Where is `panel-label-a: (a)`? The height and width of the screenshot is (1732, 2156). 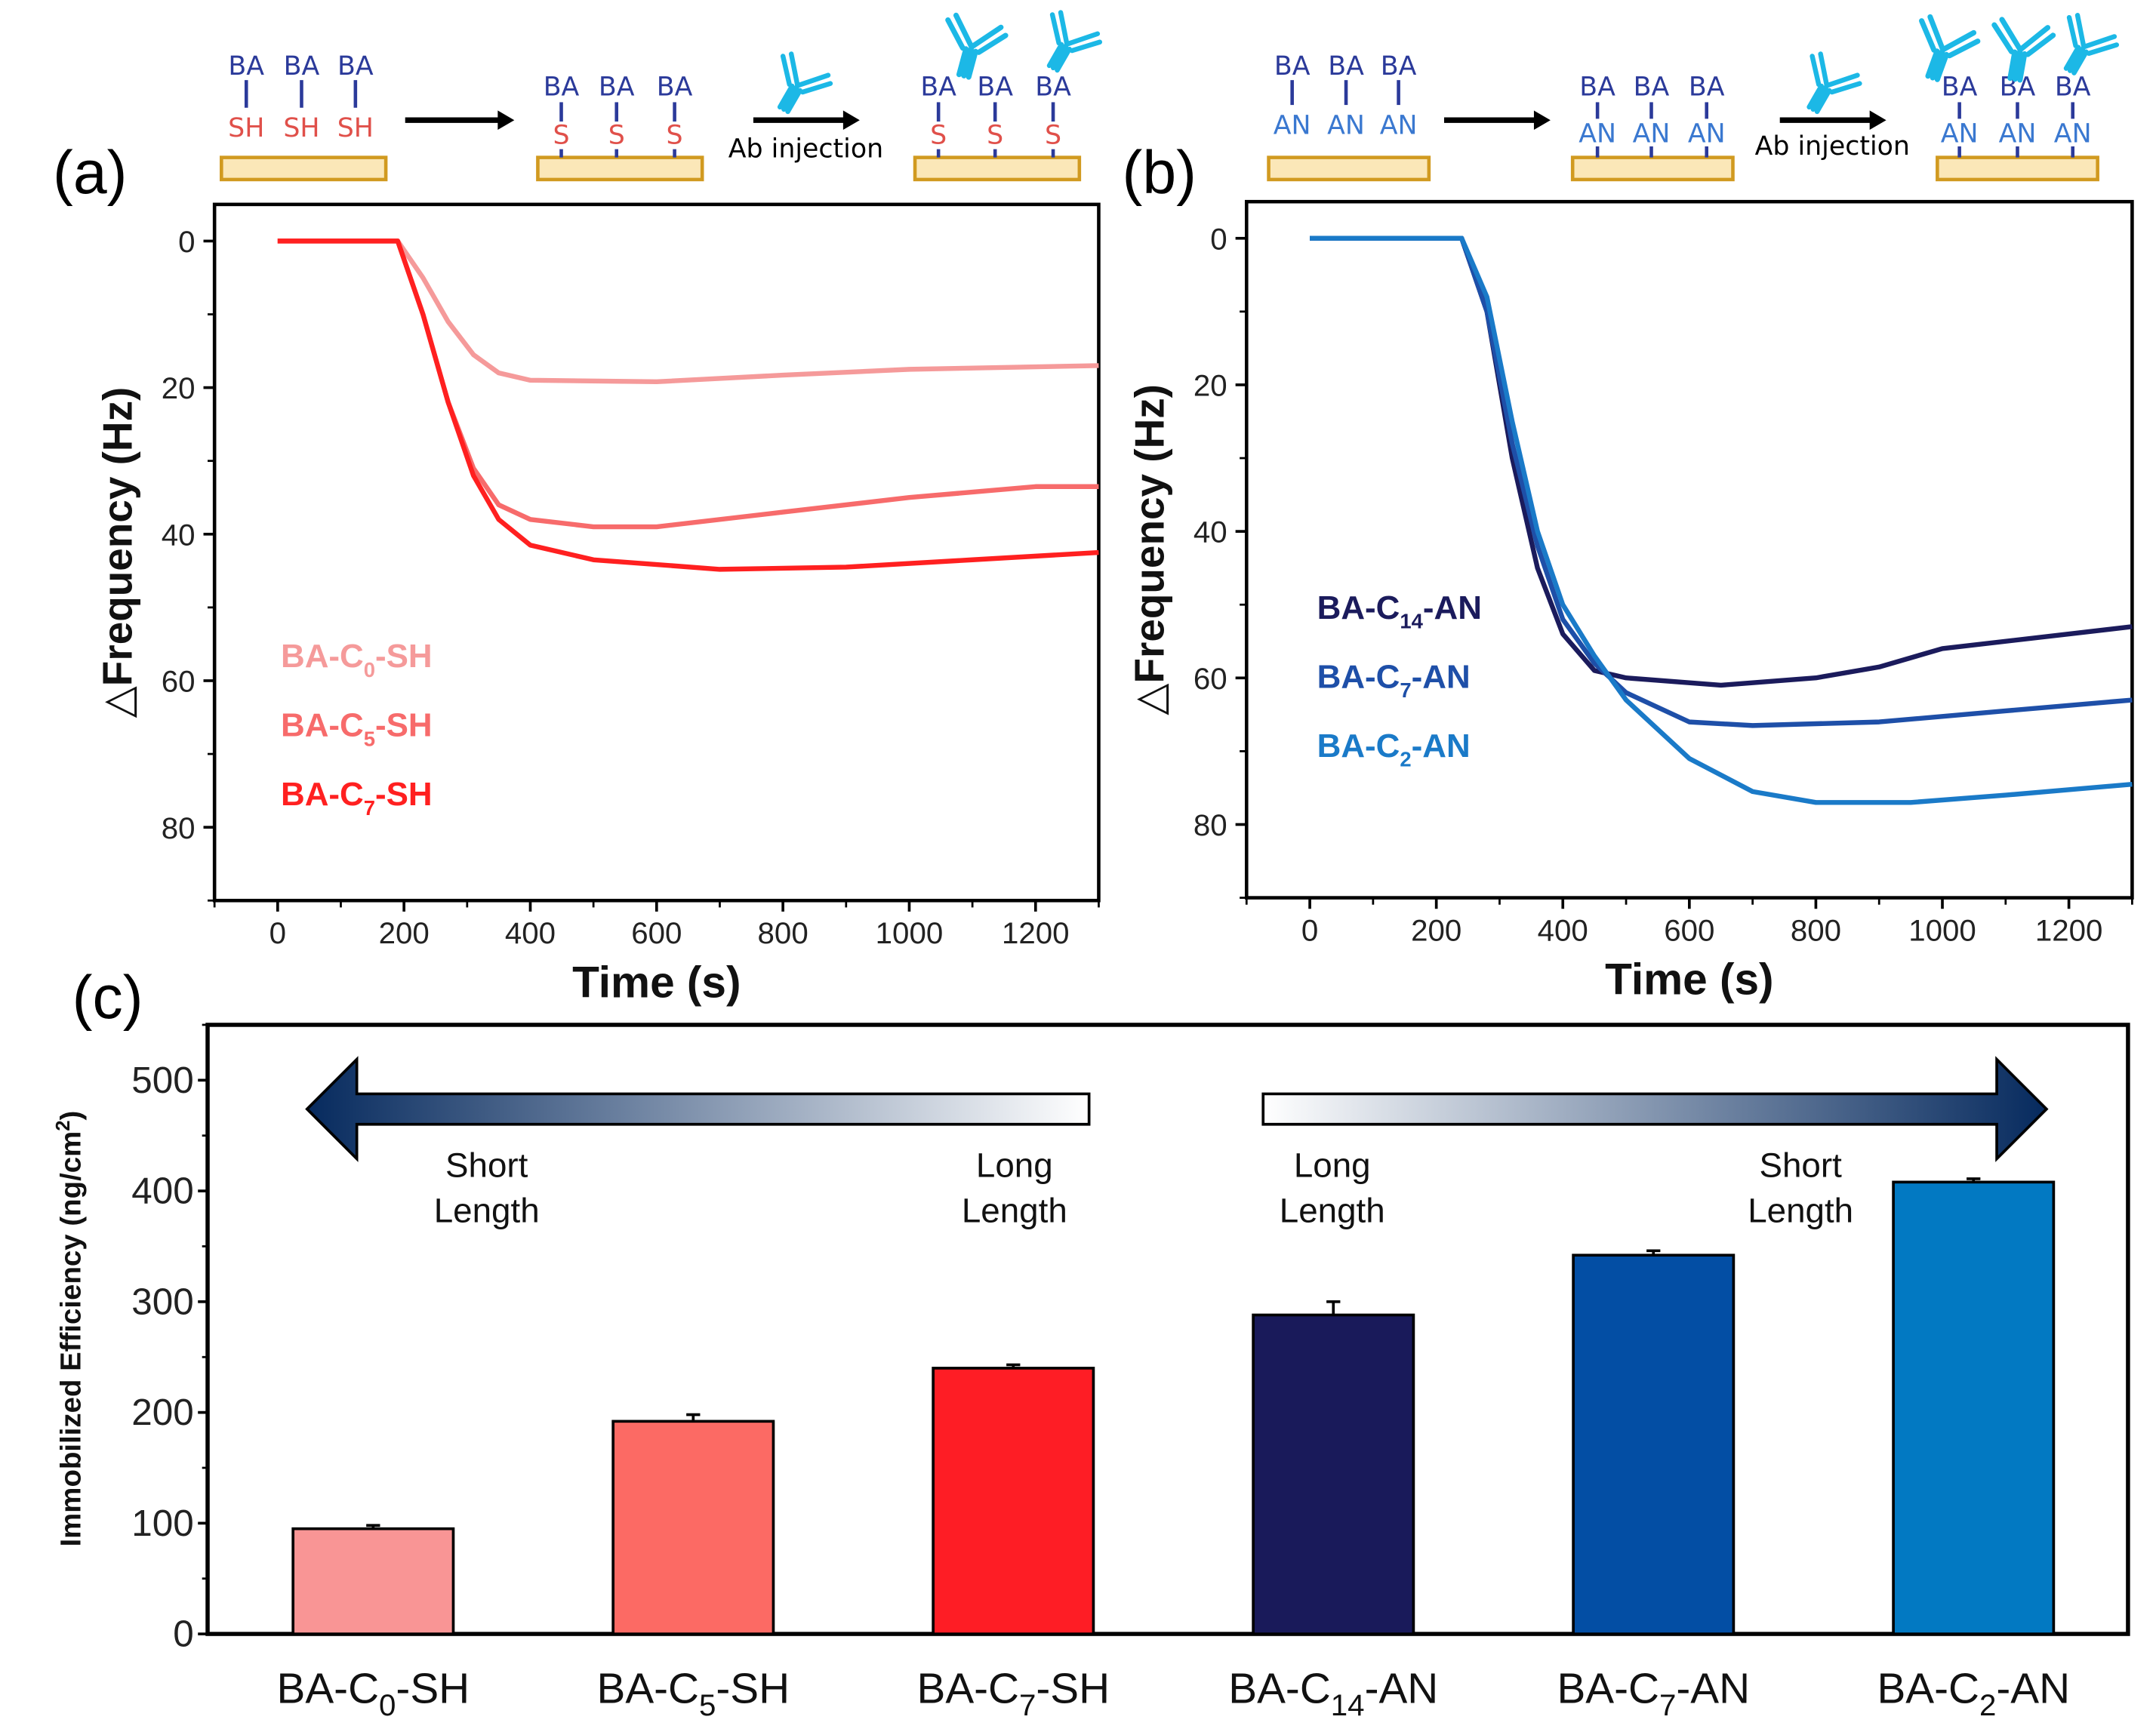
panel-label-a: (a) is located at coordinates (90, 173).